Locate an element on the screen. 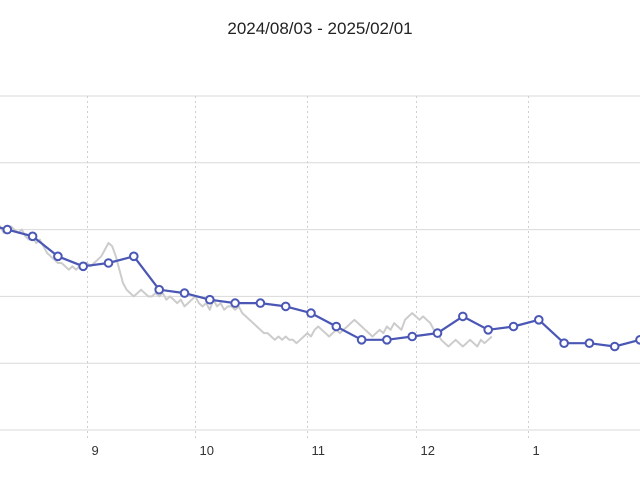 This screenshot has width=640, height=479. x-axis-tick-labels: 9 10 11 12 1 is located at coordinates (316, 450).